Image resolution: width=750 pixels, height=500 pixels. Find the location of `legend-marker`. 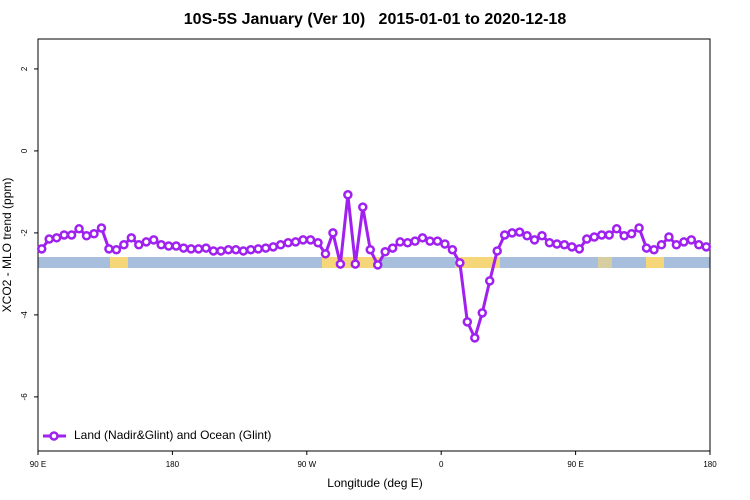

legend-marker is located at coordinates (54, 436).